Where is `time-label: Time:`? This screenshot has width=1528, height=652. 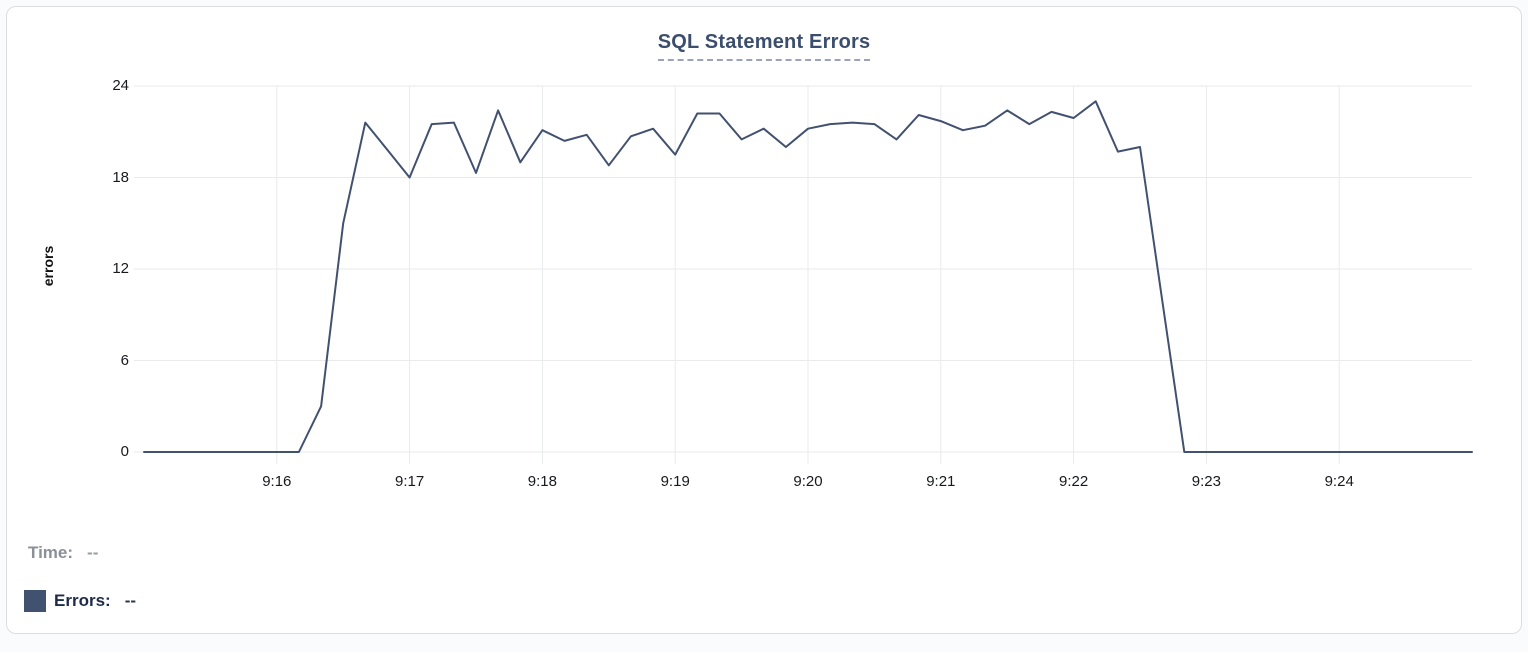
time-label: Time: is located at coordinates (51, 552).